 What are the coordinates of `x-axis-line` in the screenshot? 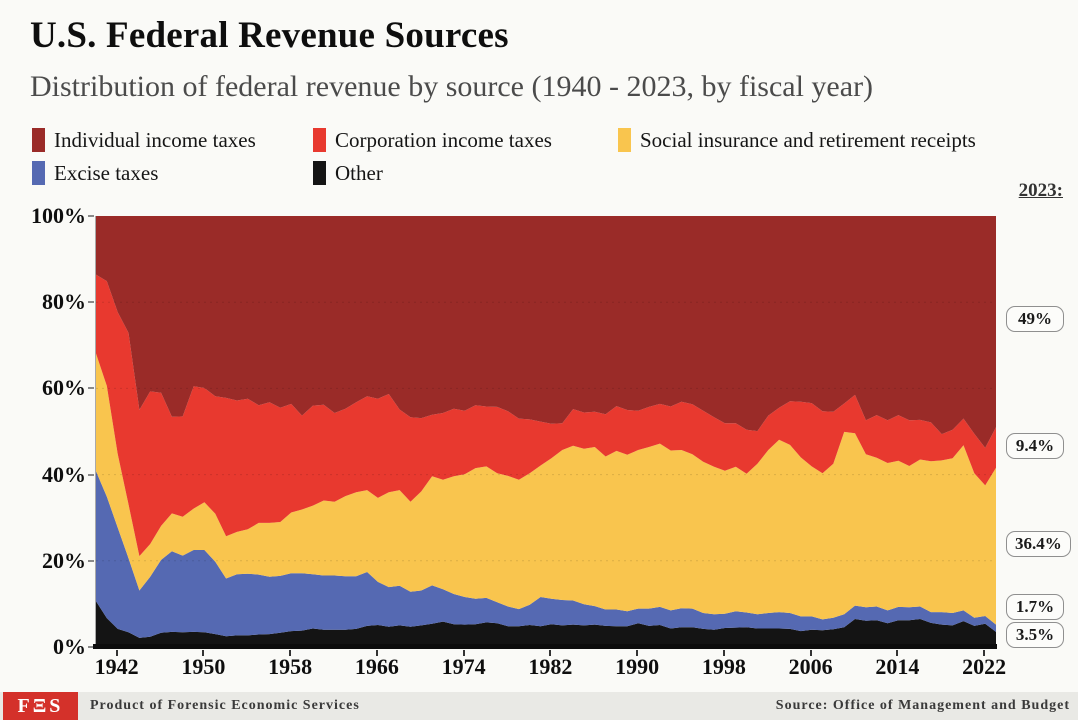 It's located at (545, 646).